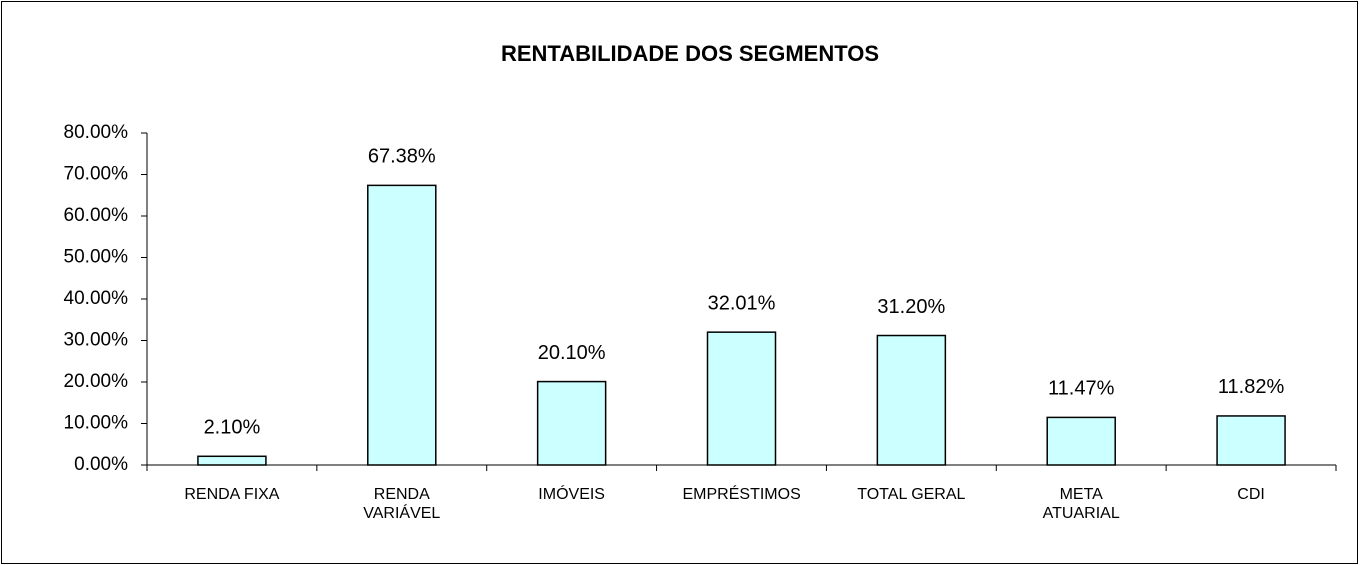  What do you see at coordinates (96, 298) in the screenshot?
I see `y-tick-label: 40.00%` at bounding box center [96, 298].